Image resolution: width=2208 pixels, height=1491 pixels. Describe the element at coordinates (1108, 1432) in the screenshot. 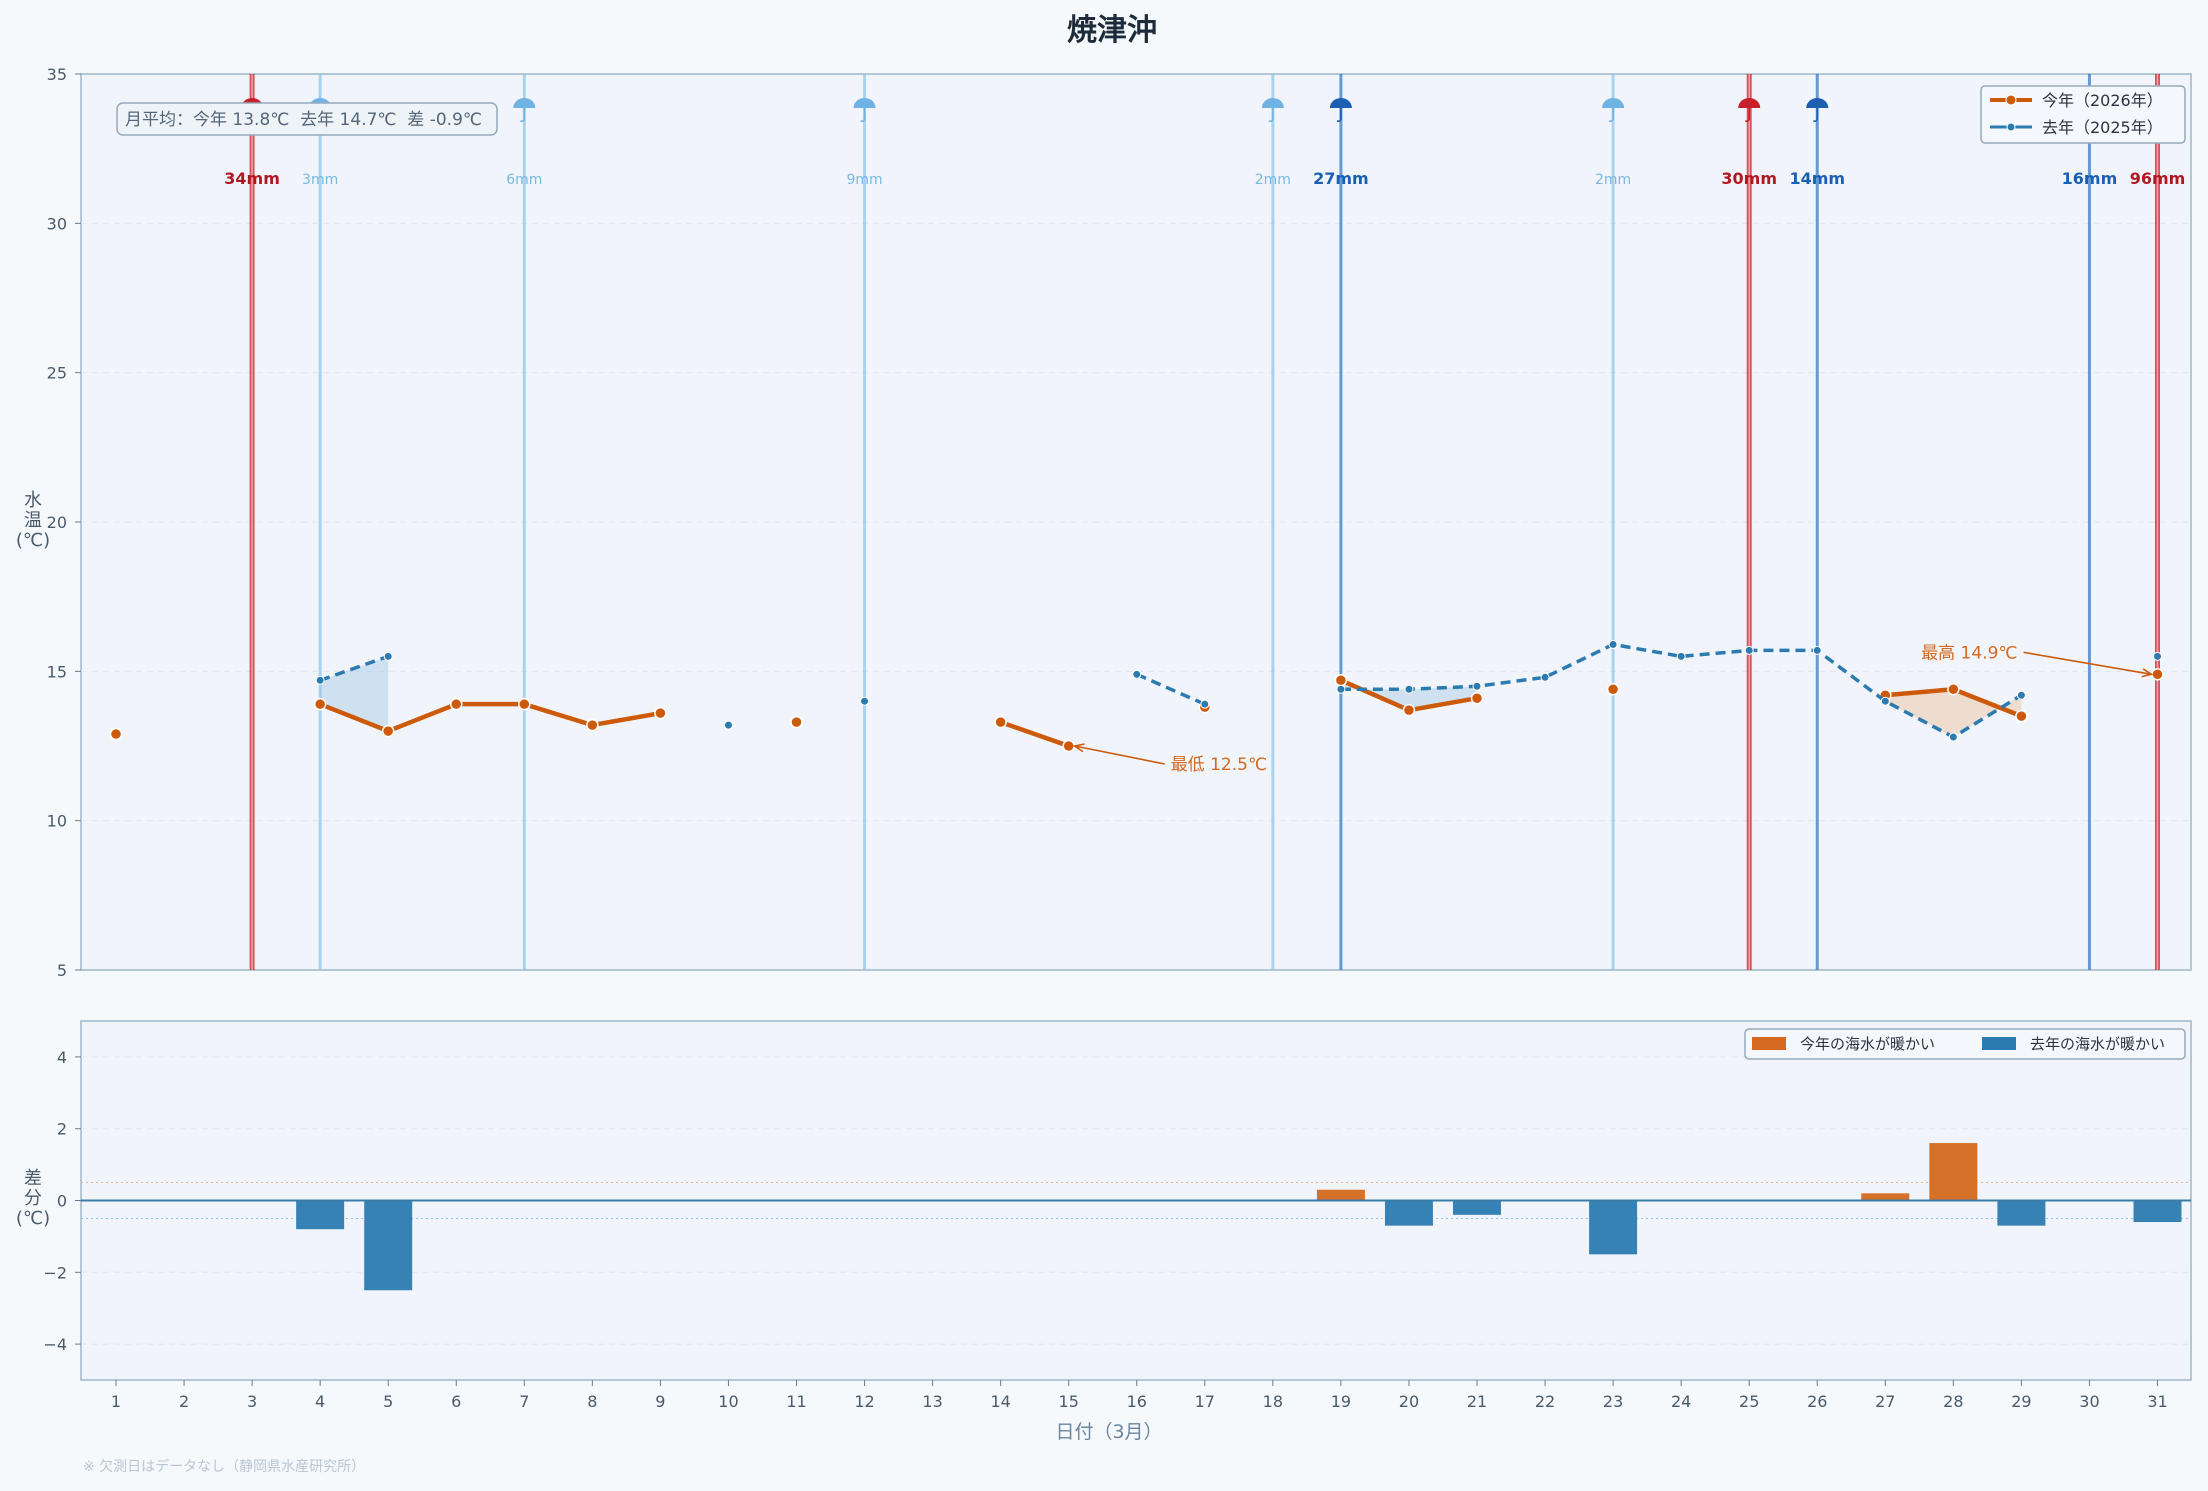

I see `x-axis-label: 日付（3月）` at that location.